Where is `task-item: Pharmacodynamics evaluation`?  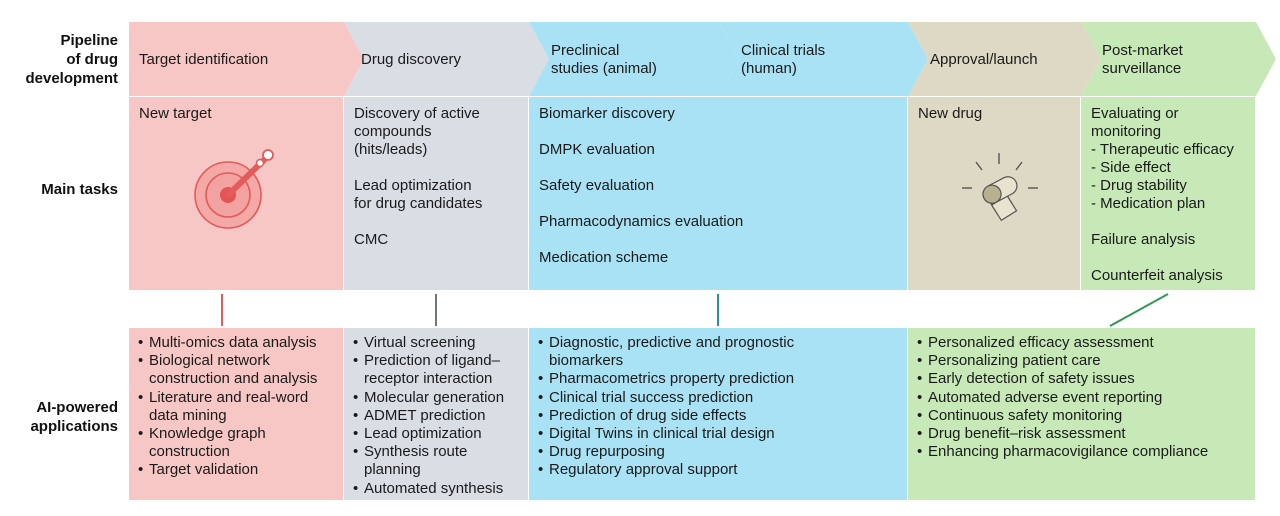
task-item: Pharmacodynamics evaluation is located at coordinates (641, 221).